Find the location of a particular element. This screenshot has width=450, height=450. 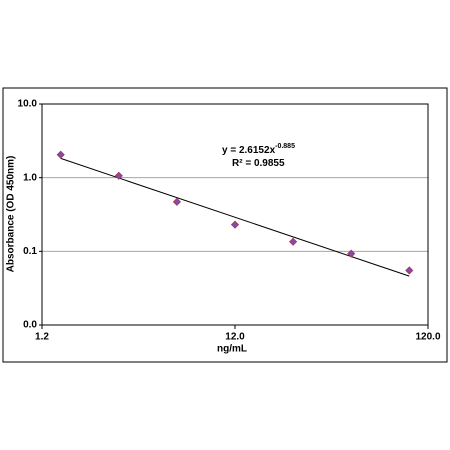

y-tick-label: 0.0 is located at coordinates (30, 325).